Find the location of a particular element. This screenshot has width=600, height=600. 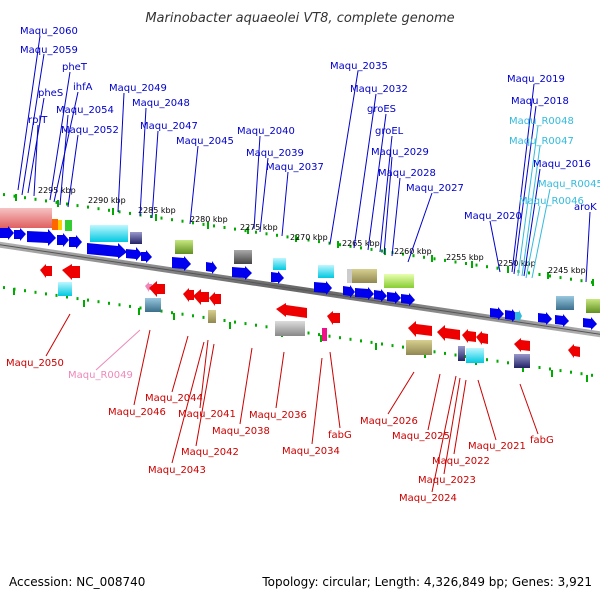

gene-label: Maqu_2034 is located at coordinates (311, 451).